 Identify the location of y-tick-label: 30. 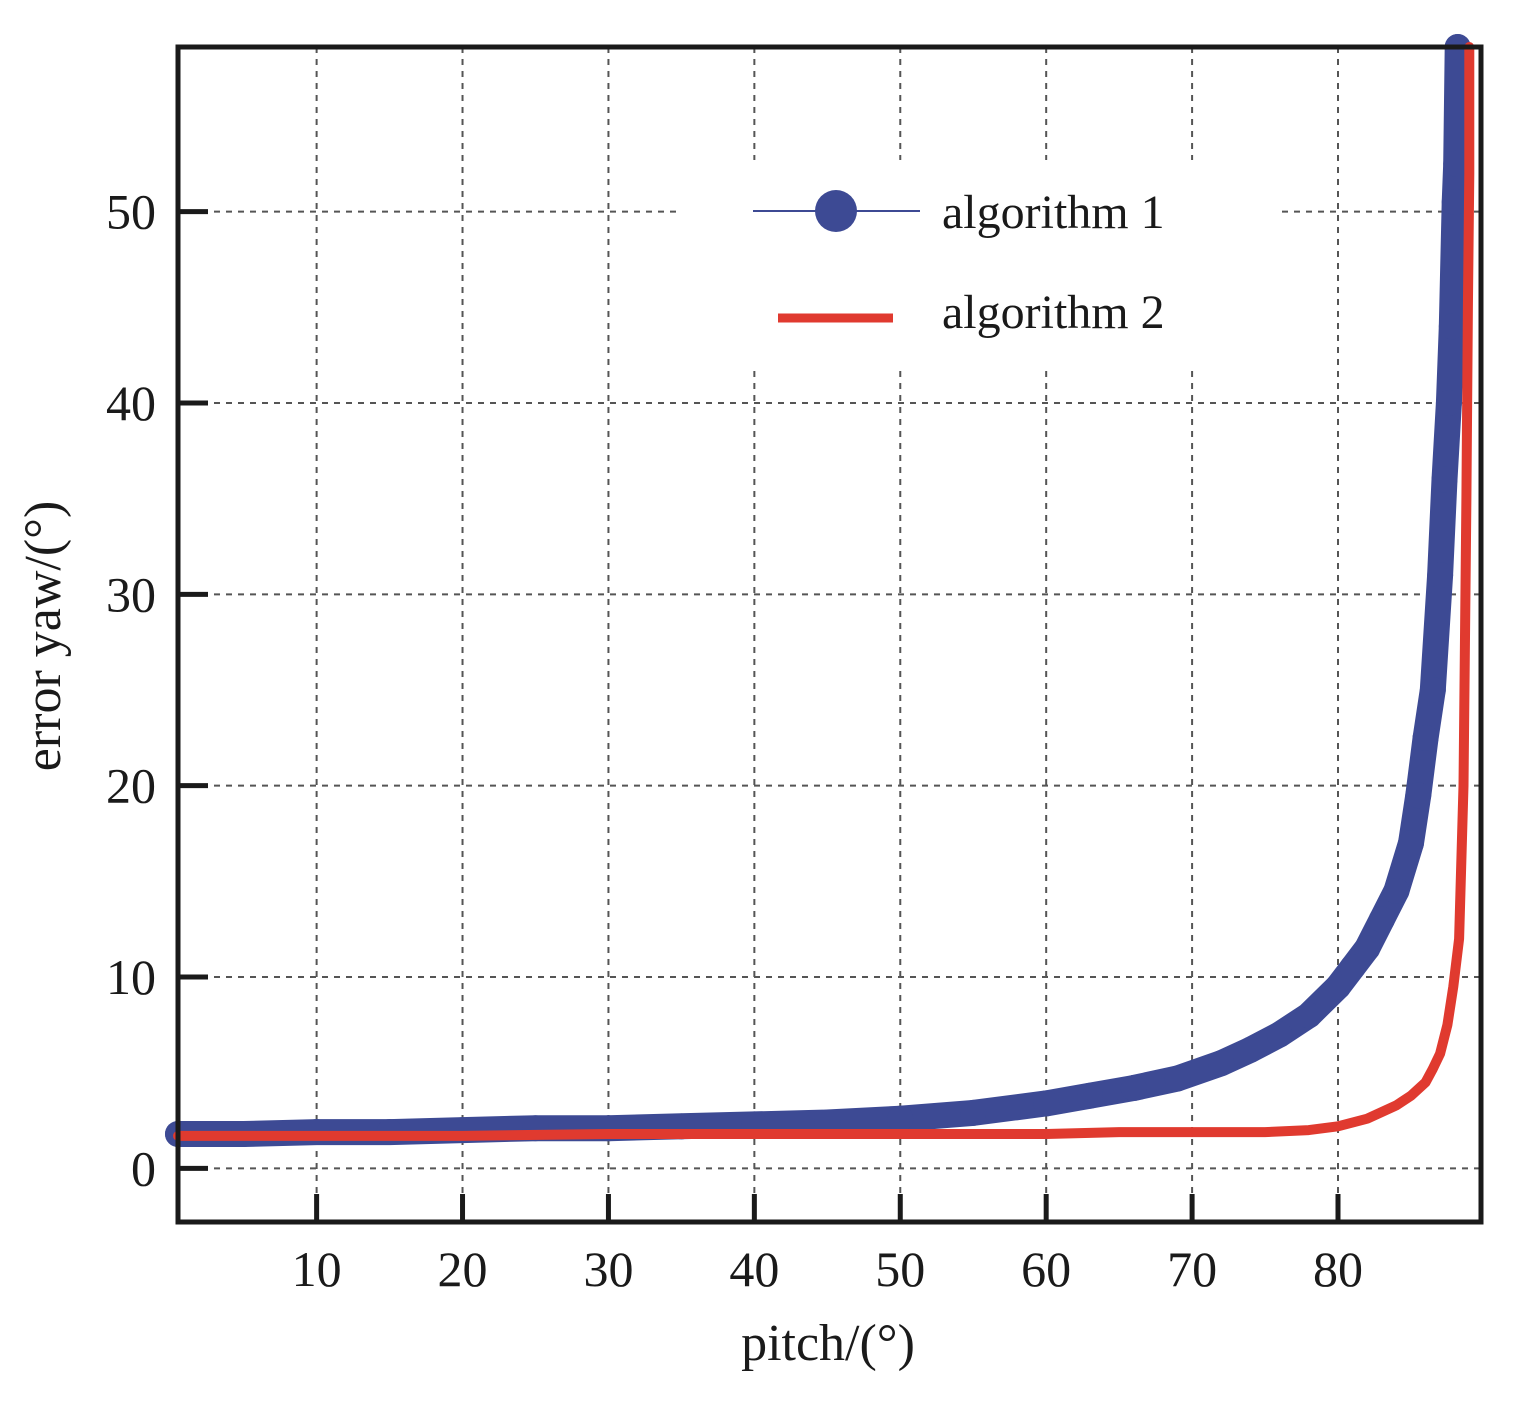
(131, 594).